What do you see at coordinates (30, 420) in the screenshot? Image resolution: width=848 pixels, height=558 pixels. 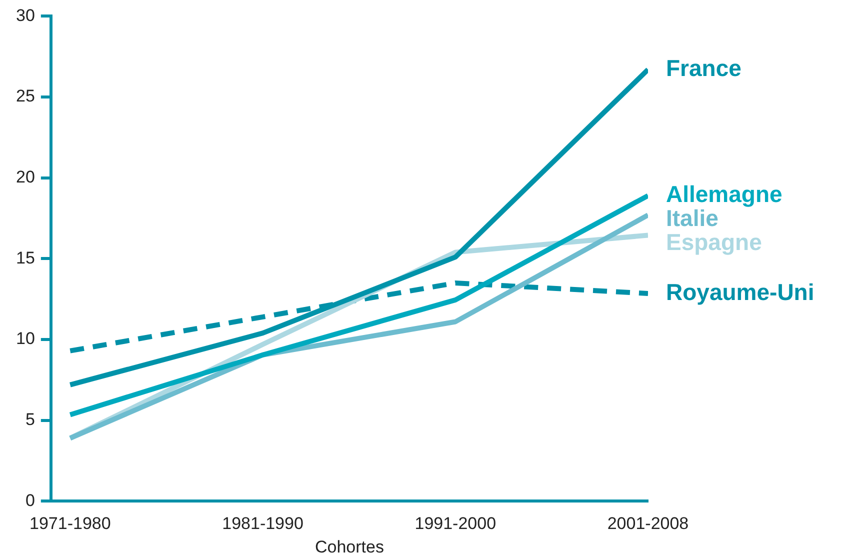 I see `y-tick-label: 5` at bounding box center [30, 420].